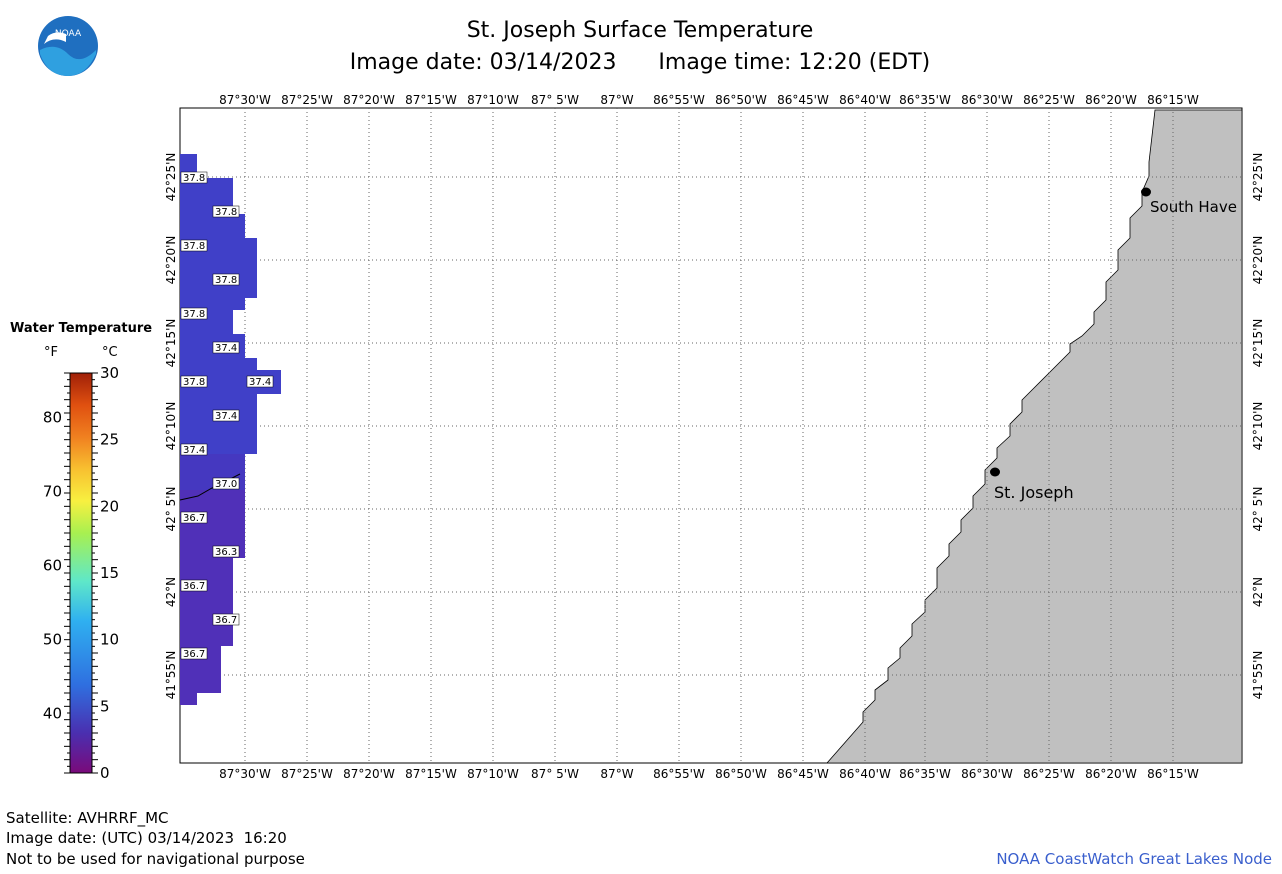 The image size is (1282, 874). Describe the element at coordinates (171, 343) in the screenshot. I see `lat-label-left: 42°15'N` at that location.